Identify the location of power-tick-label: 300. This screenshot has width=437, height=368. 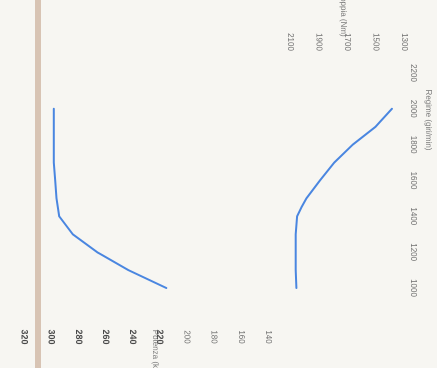
(52, 336).